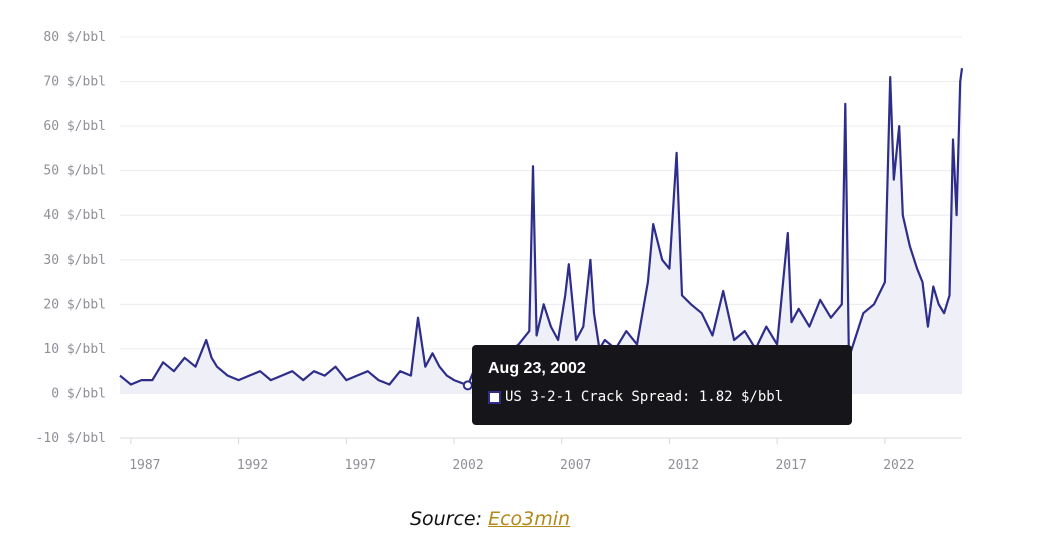 Image resolution: width=1046 pixels, height=556 pixels. I want to click on y-tick-label: 30 $/bbl, so click(74, 260).